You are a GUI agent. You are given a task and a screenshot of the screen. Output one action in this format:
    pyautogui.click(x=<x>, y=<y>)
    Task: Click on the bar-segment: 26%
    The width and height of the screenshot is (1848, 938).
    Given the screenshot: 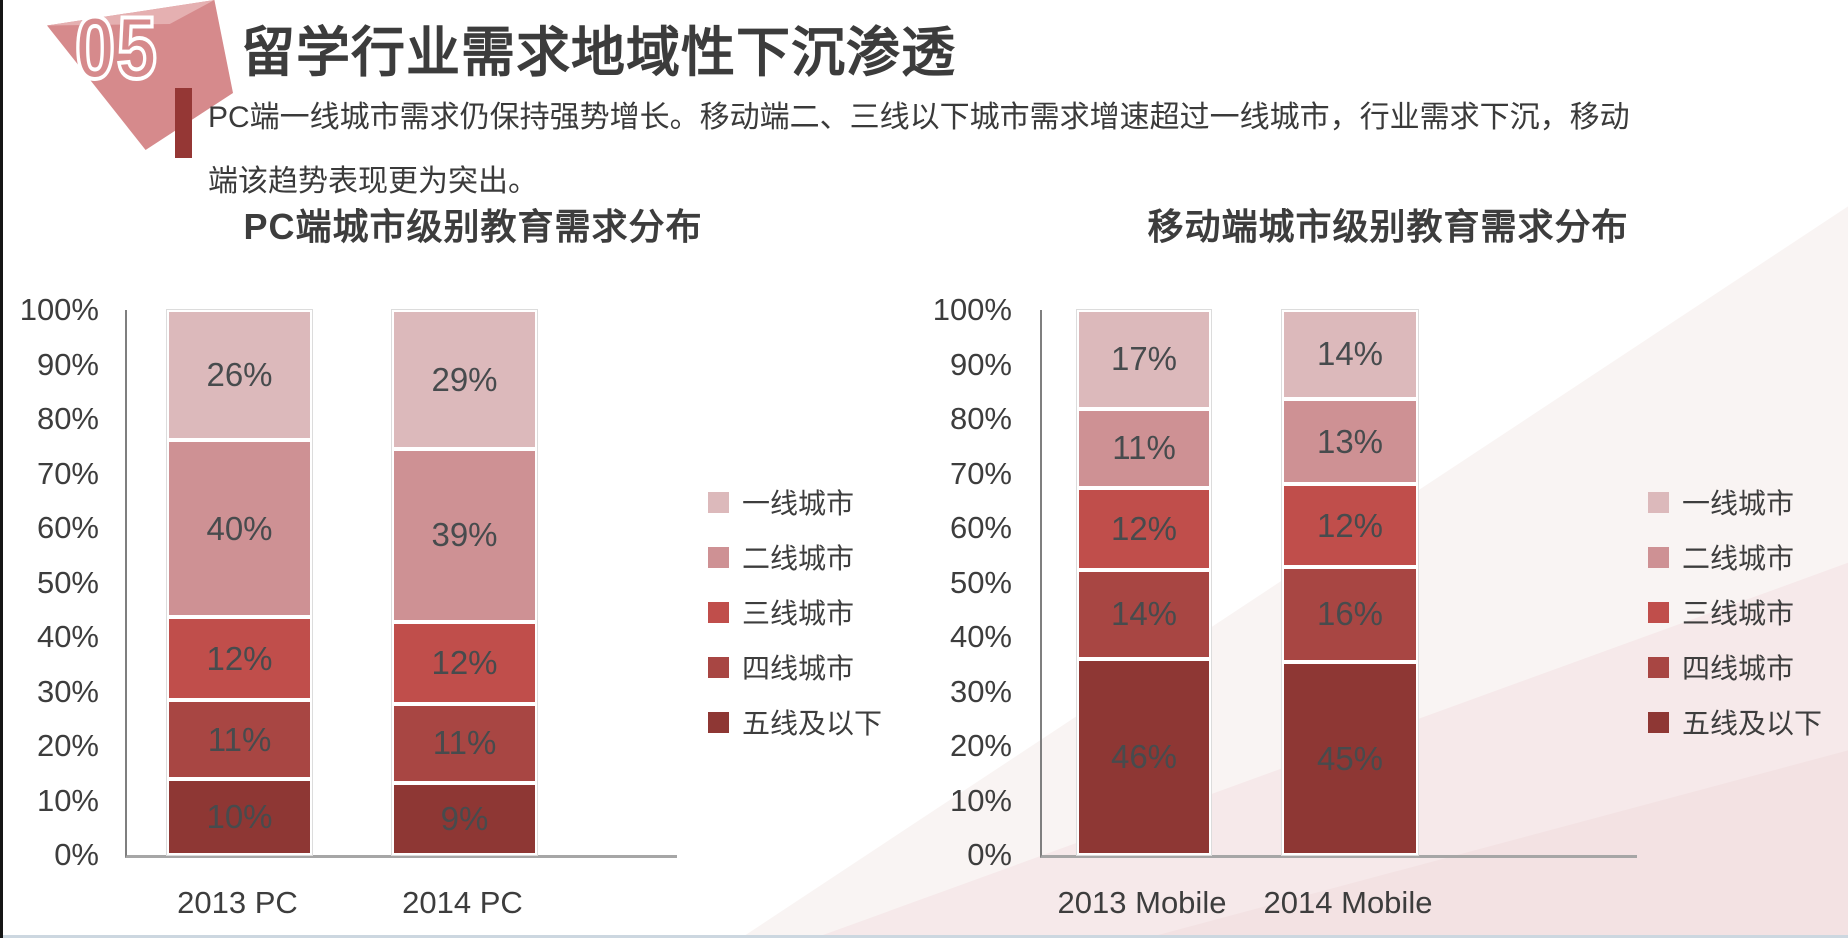 What is the action you would take?
    pyautogui.click(x=239, y=375)
    